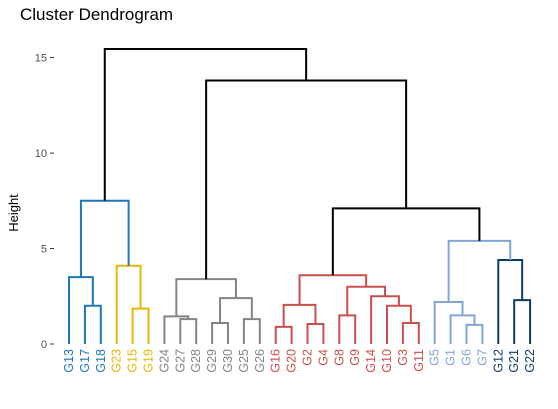 This screenshot has width=558, height=409. What do you see at coordinates (387, 361) in the screenshot?
I see `leaf-label: G10` at bounding box center [387, 361].